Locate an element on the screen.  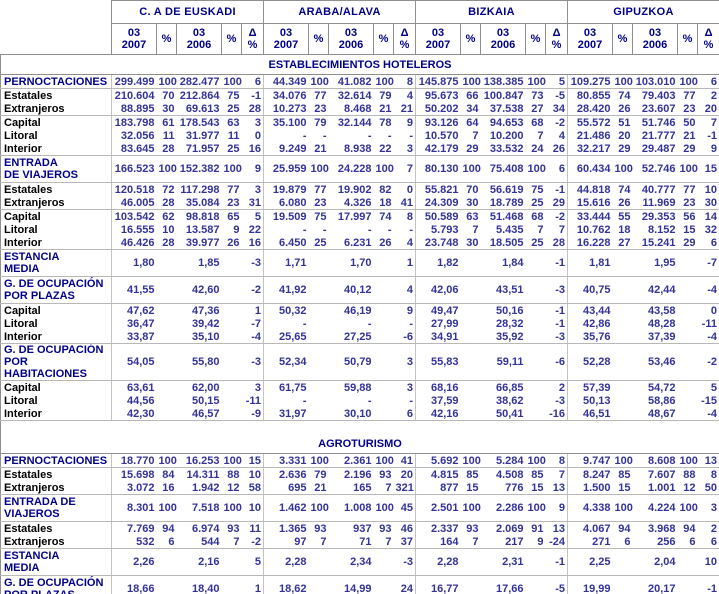
delta-cell: 1 is located at coordinates (404, 263).